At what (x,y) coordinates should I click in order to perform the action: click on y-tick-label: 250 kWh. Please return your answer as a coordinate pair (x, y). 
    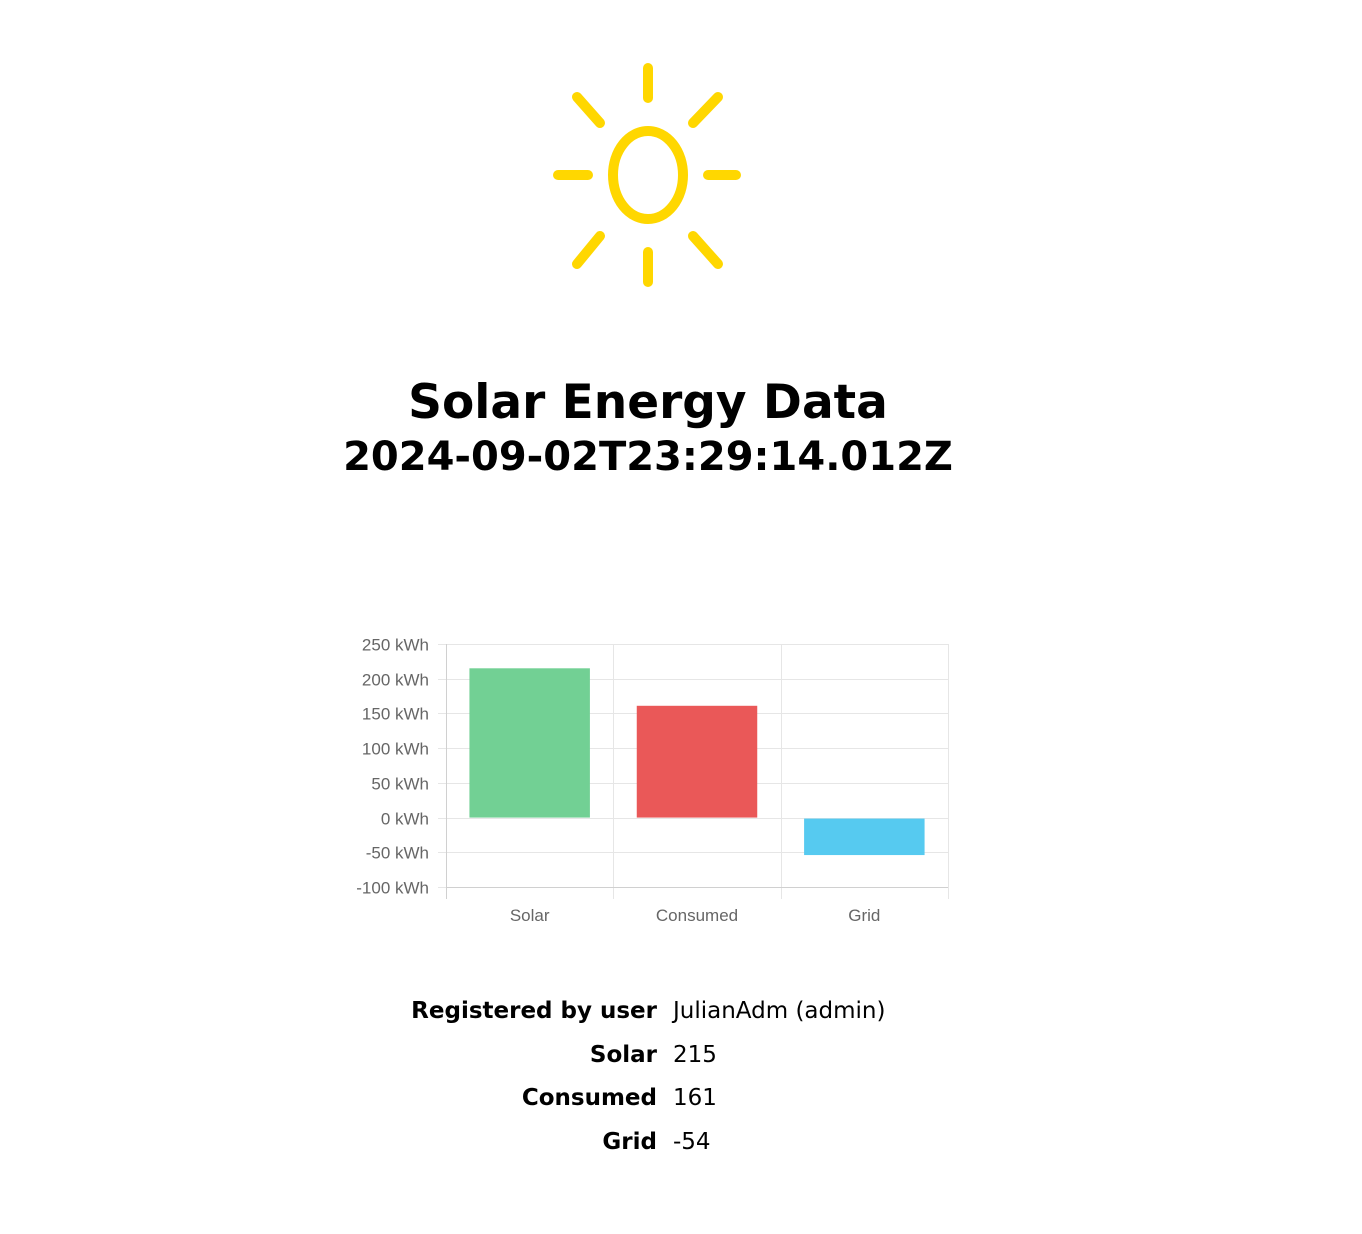
    Looking at the image, I should click on (395, 645).